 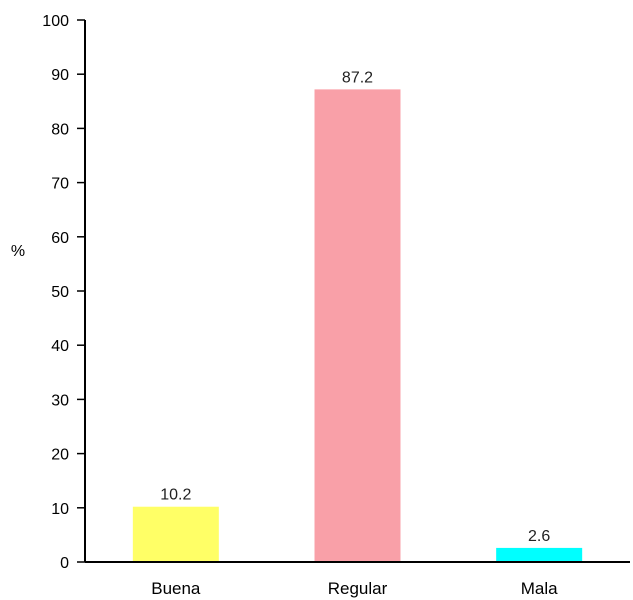 What do you see at coordinates (60, 75) in the screenshot?
I see `y-tick-label: 90` at bounding box center [60, 75].